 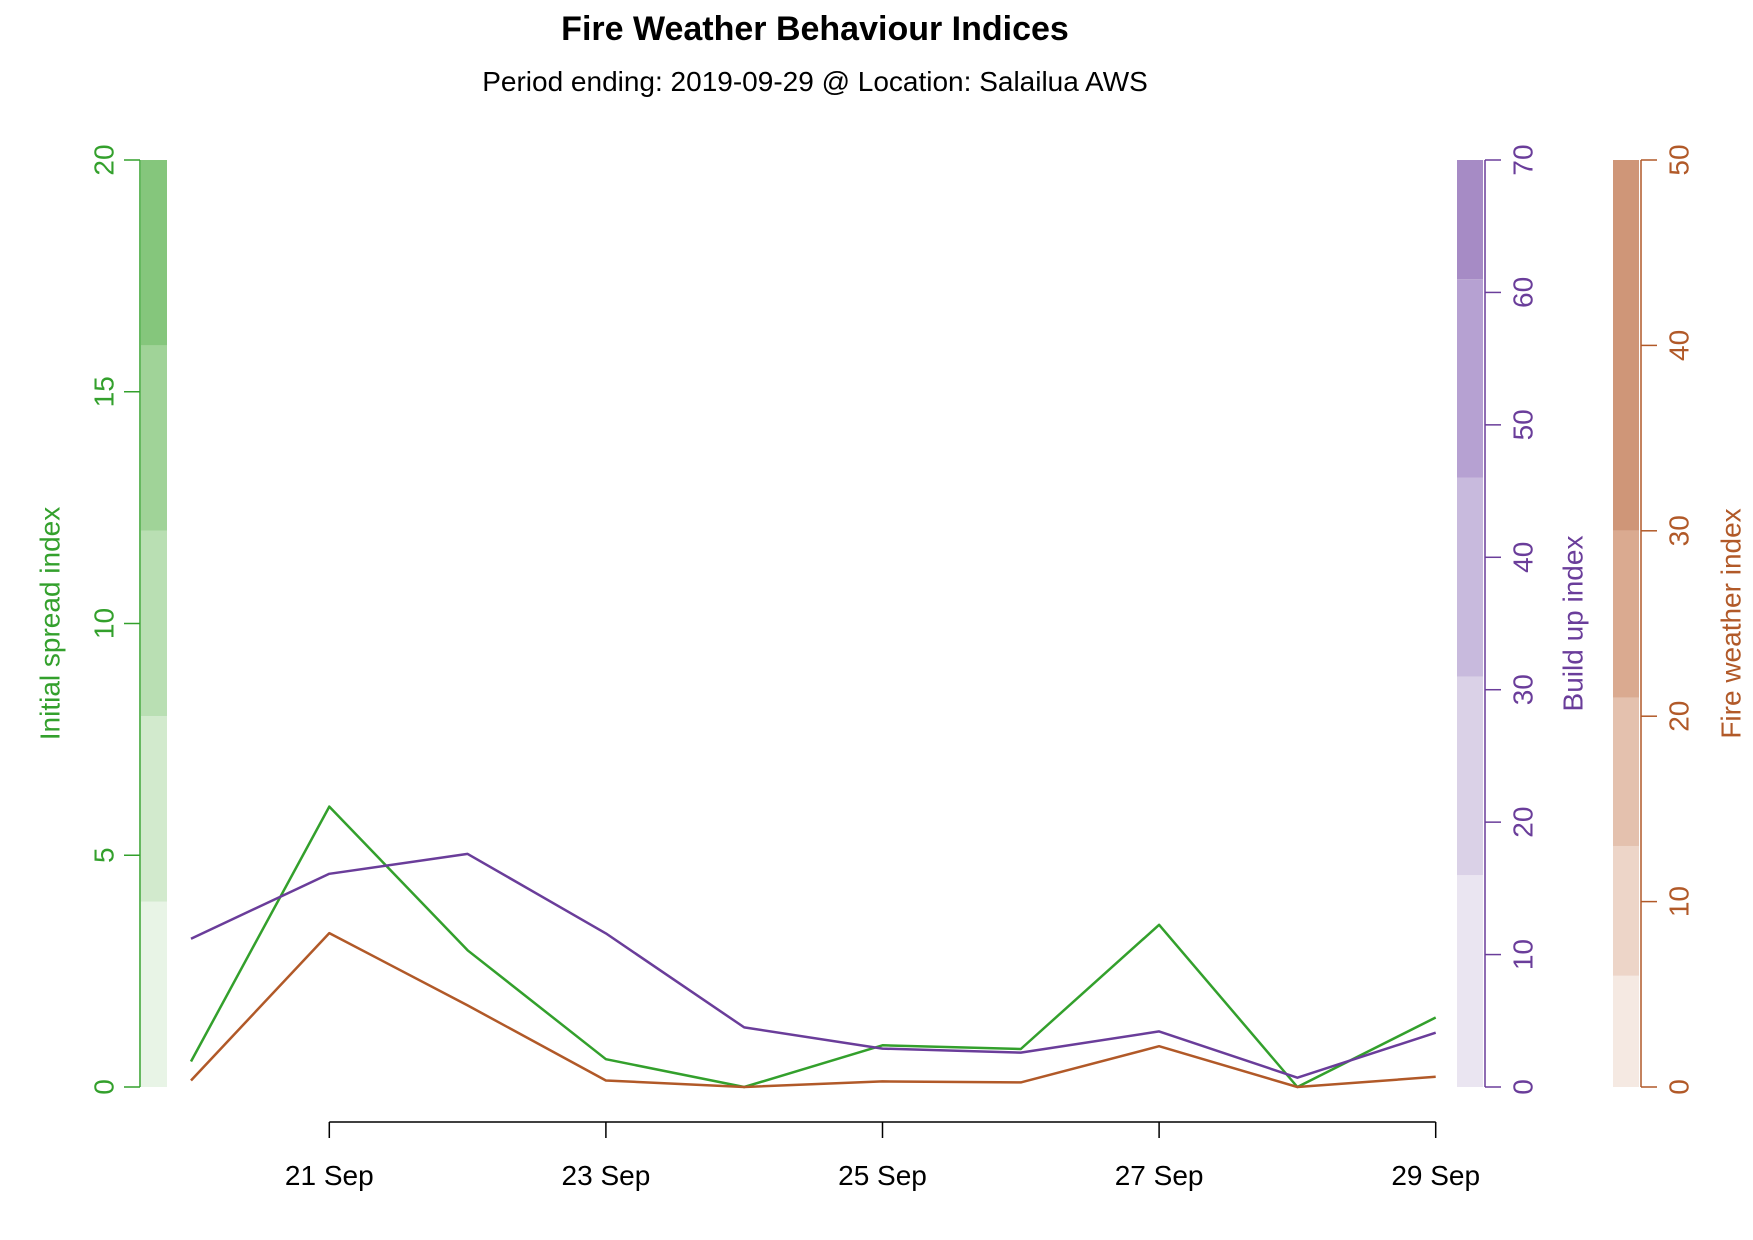 I want to click on isi-tick-label: 20, so click(x=103, y=159).